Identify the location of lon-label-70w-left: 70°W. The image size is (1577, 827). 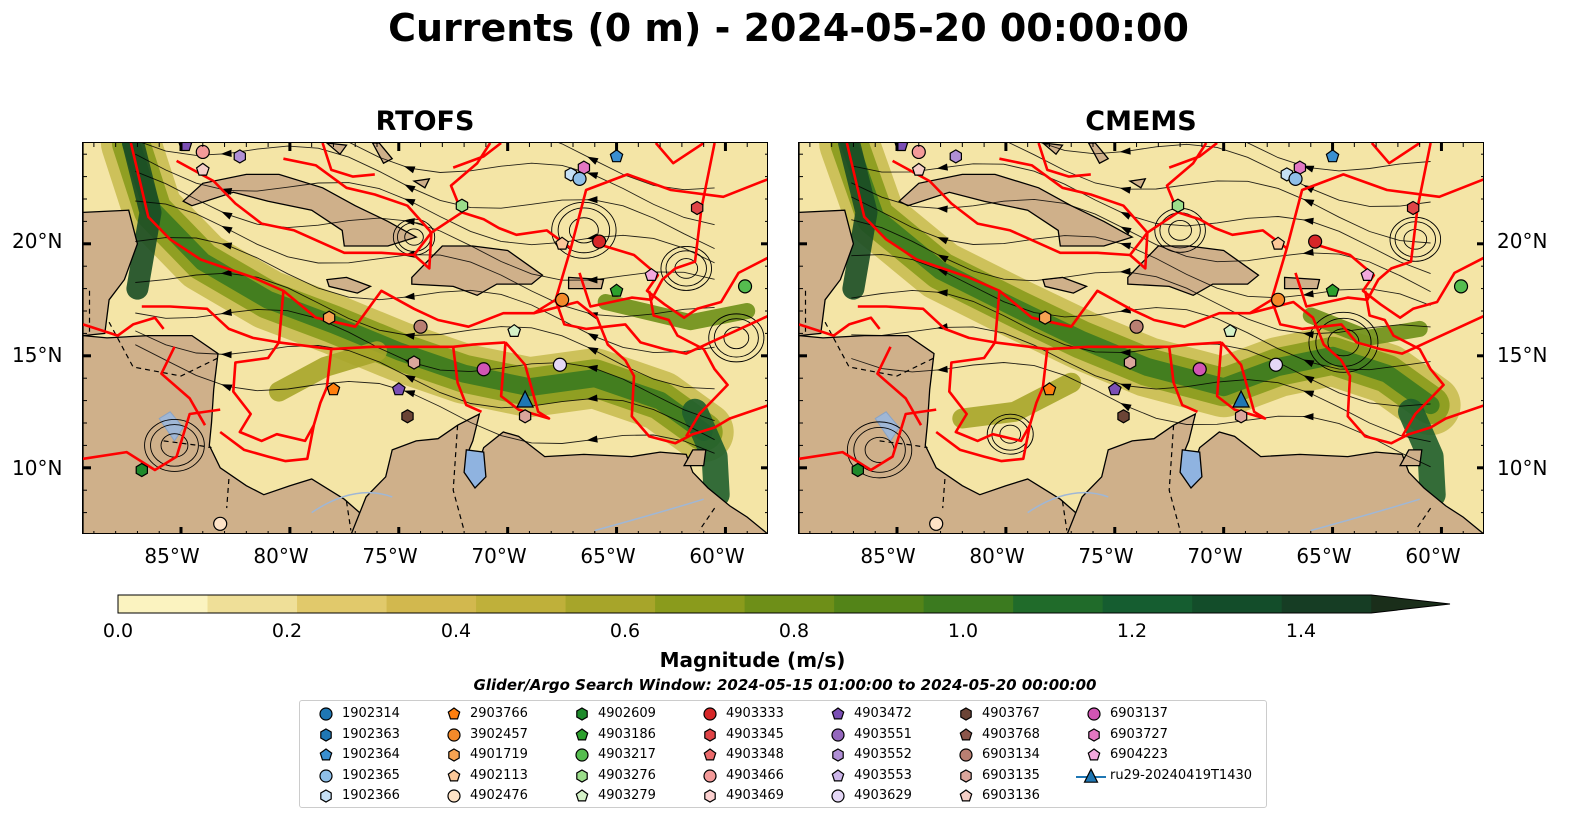
(499, 556).